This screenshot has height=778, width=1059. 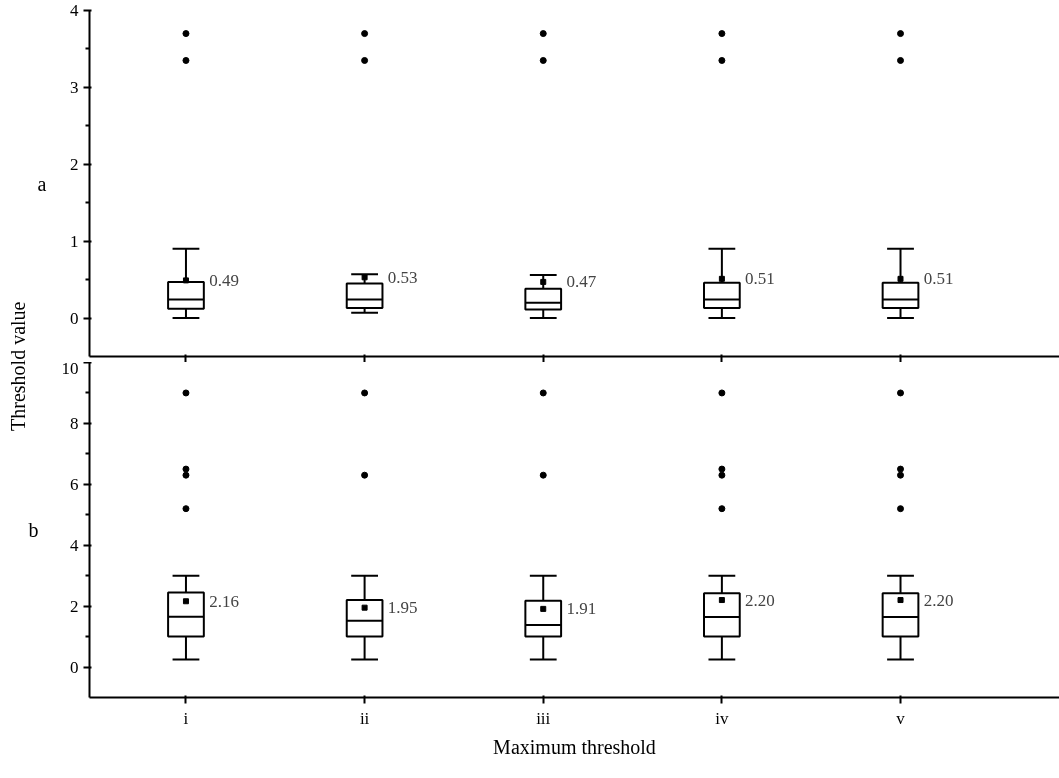 I want to click on text: a, so click(x=42, y=183).